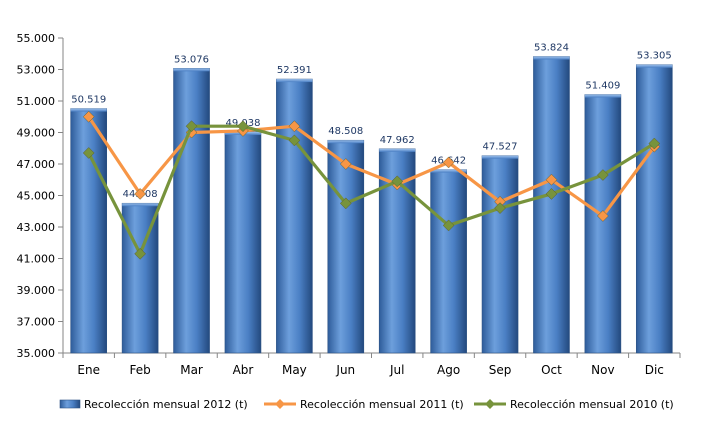 The image size is (716, 425). I want to click on y-tick-label: 41.000, so click(36, 259).